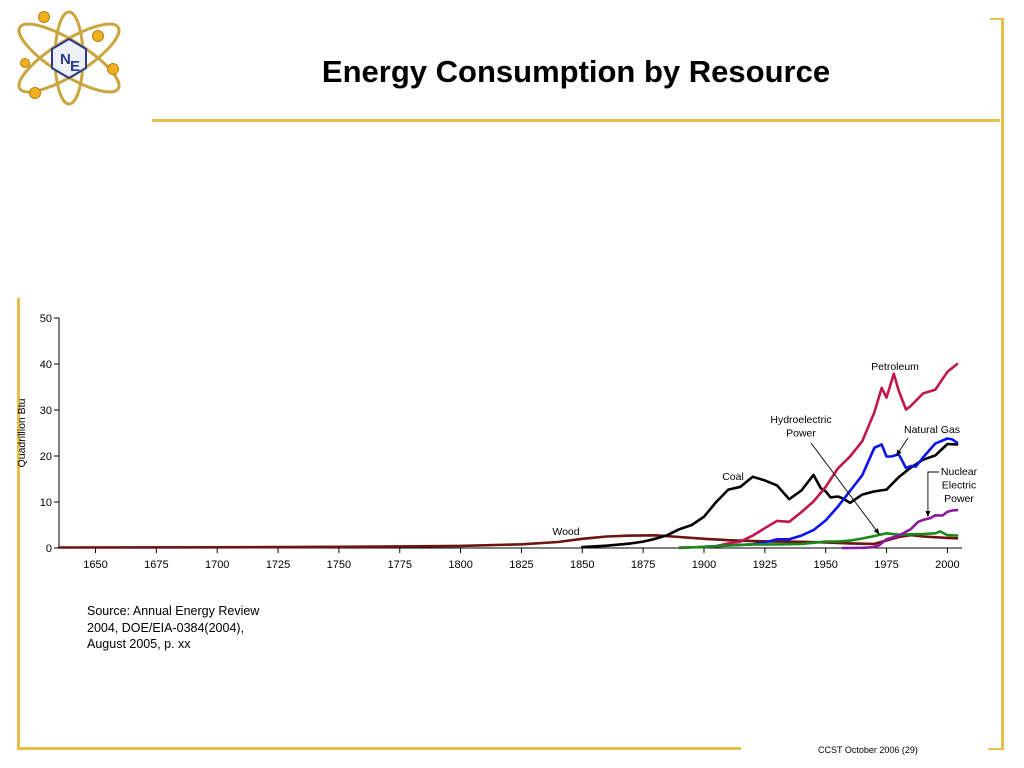  What do you see at coordinates (733, 477) in the screenshot?
I see `annotation-label-coal: Coal` at bounding box center [733, 477].